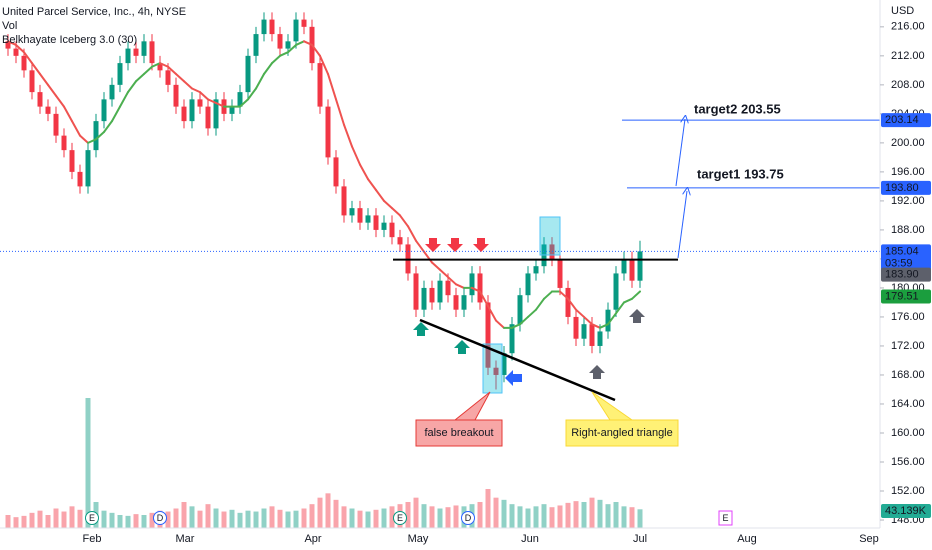 This screenshot has width=932, height=550. What do you see at coordinates (906, 187) in the screenshot?
I see `level-tag-bg` at bounding box center [906, 187].